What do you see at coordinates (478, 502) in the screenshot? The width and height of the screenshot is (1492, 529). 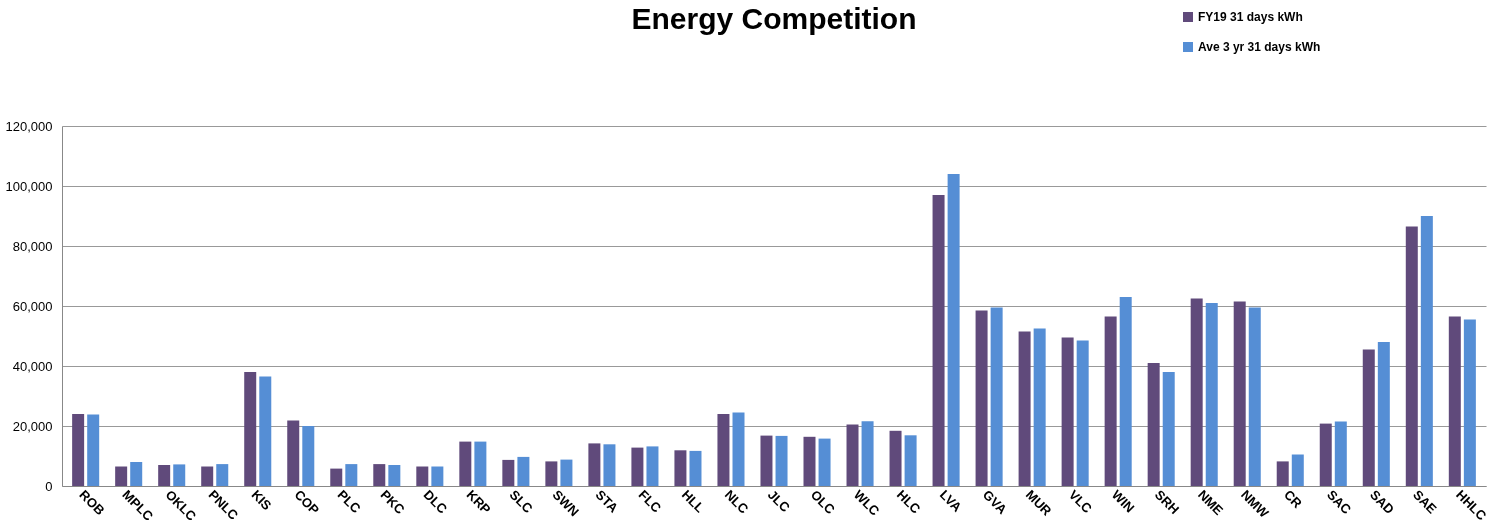 I see `x-tick-label: KRP` at bounding box center [478, 502].